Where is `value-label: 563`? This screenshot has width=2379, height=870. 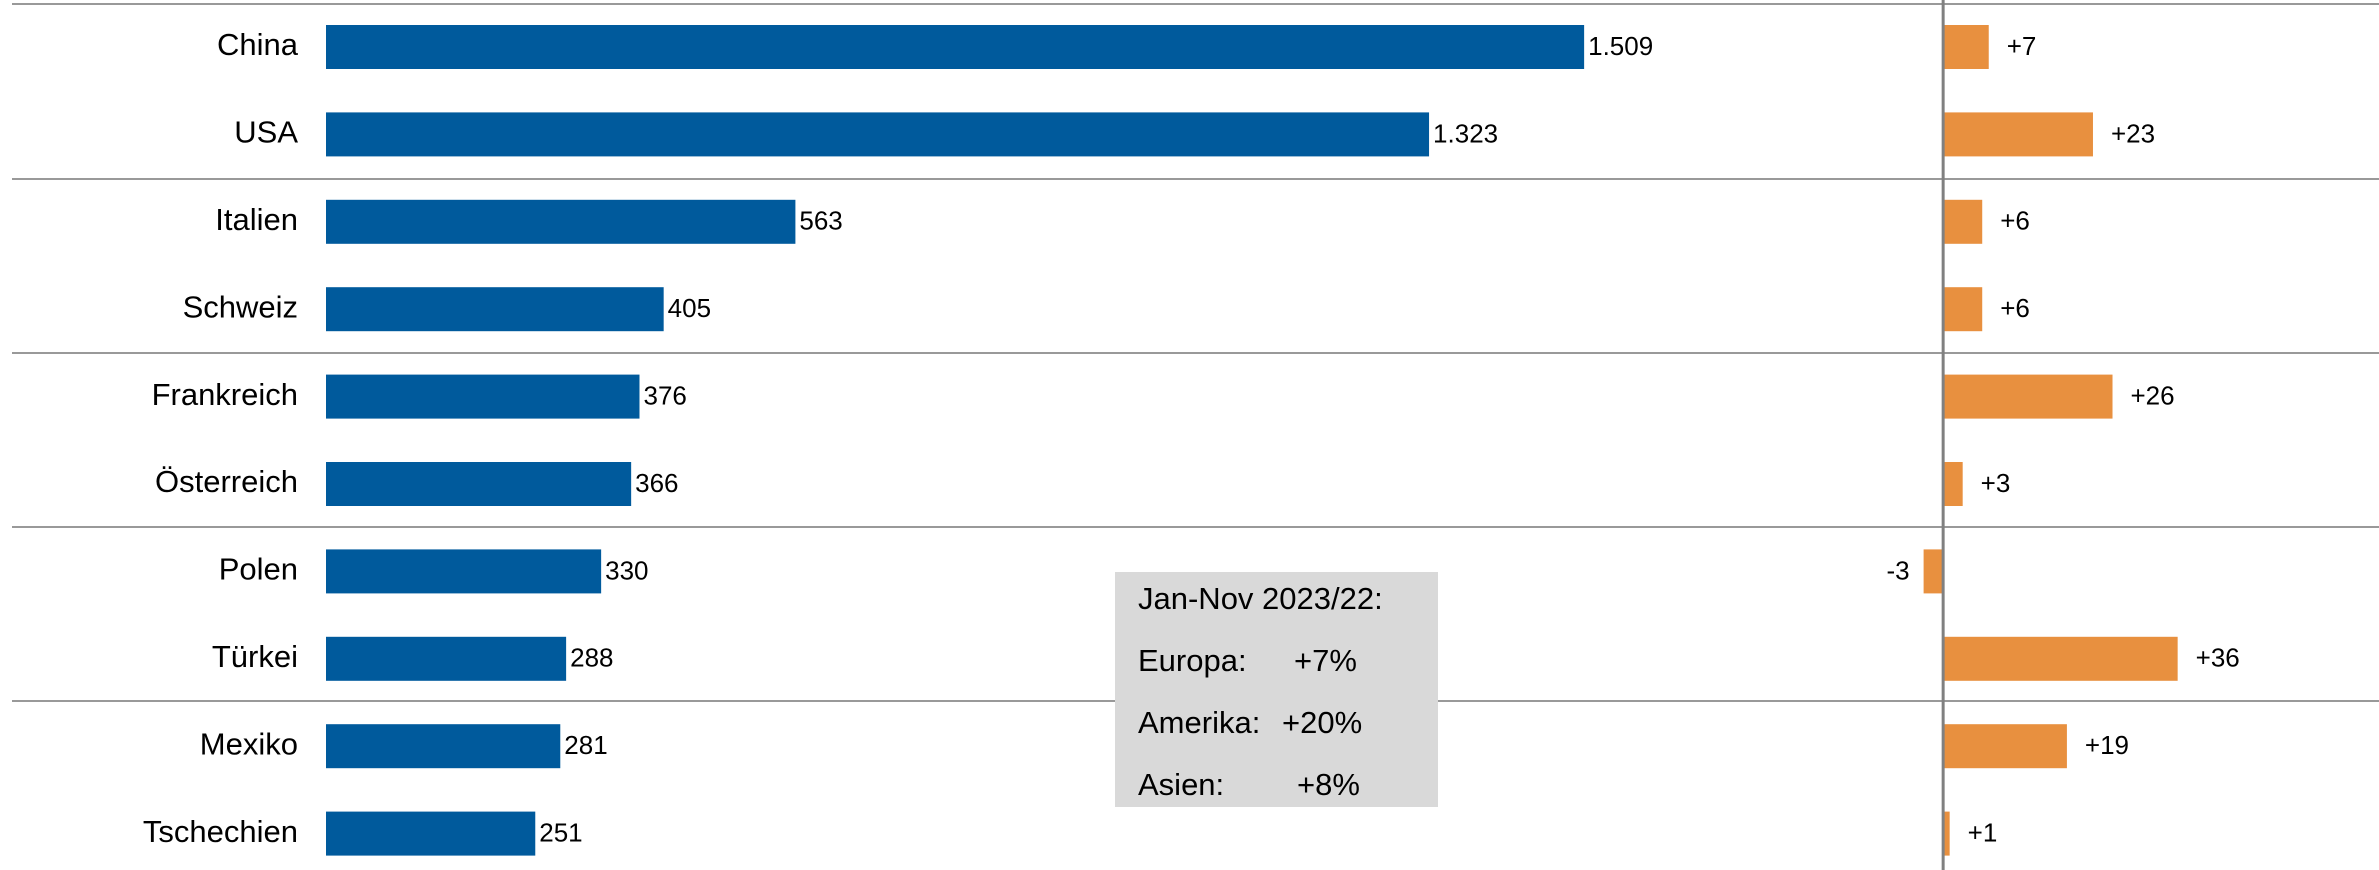 value-label: 563 is located at coordinates (820, 221).